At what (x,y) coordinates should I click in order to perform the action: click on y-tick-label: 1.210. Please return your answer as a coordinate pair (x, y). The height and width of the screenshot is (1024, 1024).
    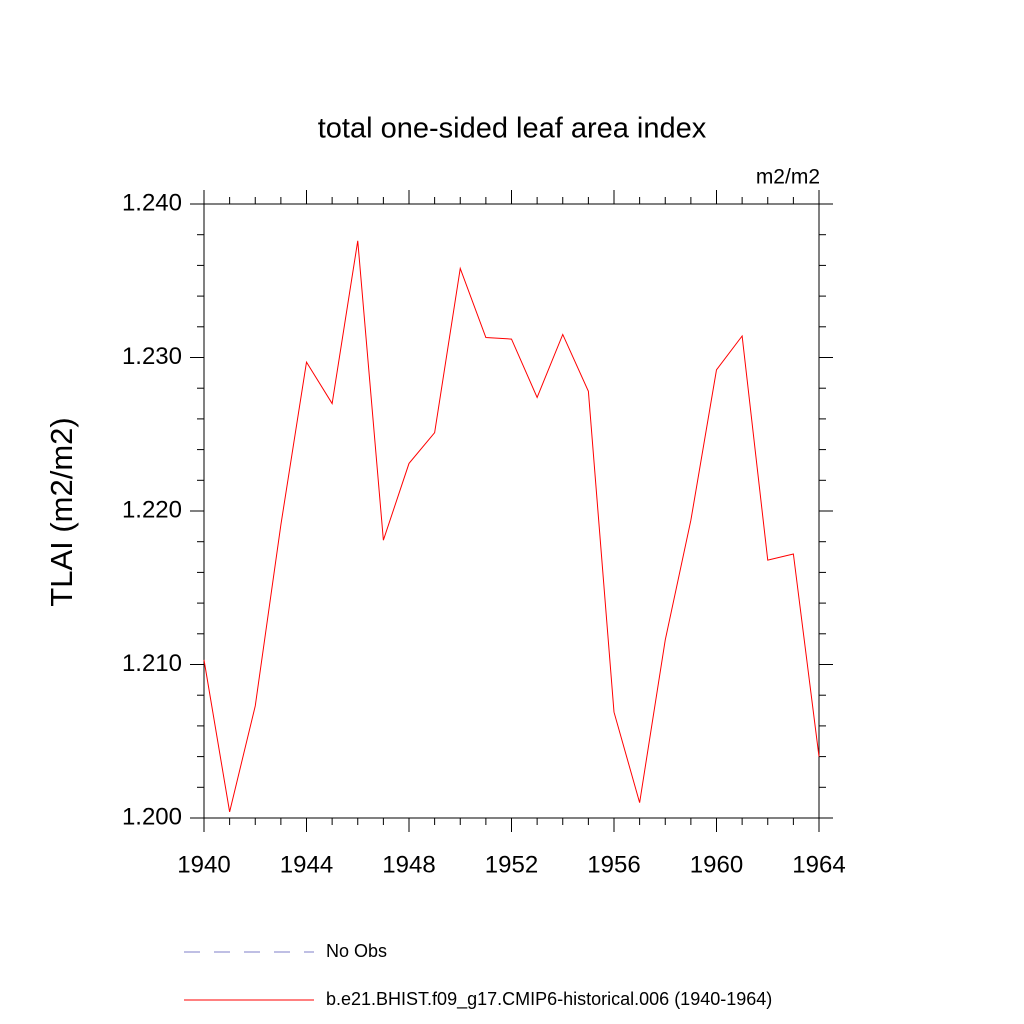
    Looking at the image, I should click on (152, 663).